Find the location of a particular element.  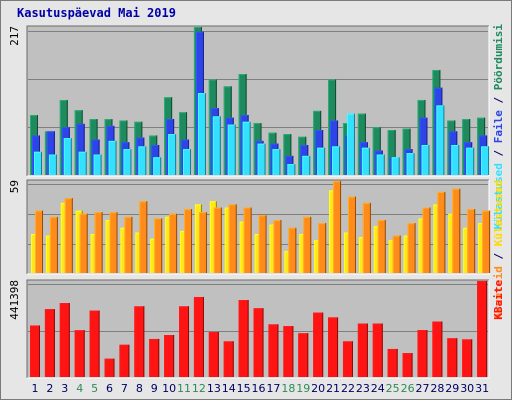

pages-bar-day-14-hi is located at coordinates (227, 130).